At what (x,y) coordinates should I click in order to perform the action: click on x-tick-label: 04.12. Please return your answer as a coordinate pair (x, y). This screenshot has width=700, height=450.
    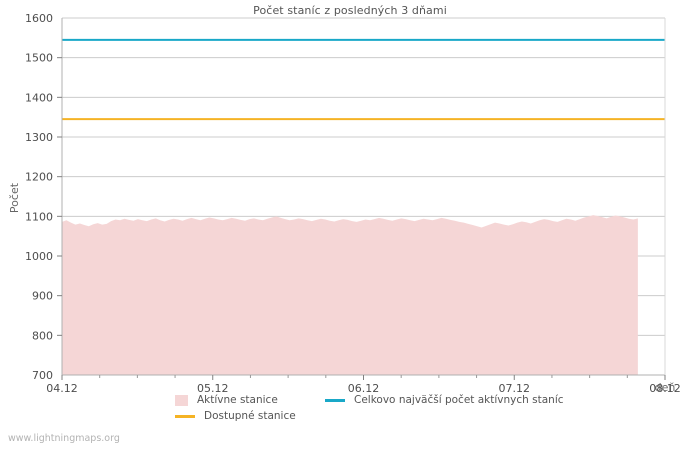
    Looking at the image, I should click on (62, 388).